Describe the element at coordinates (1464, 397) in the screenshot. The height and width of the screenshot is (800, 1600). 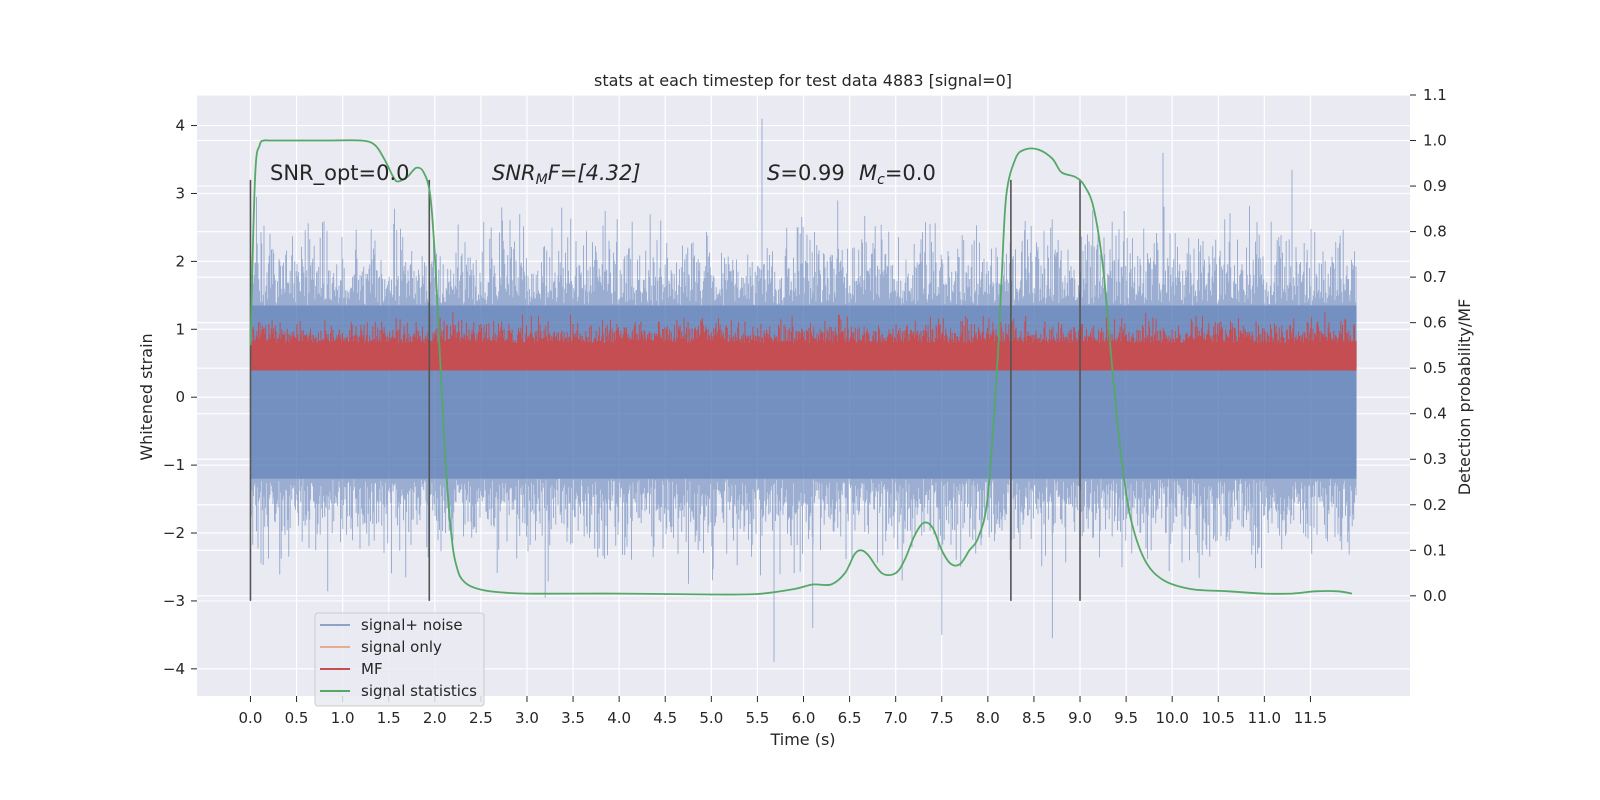
I see `y2-axis-label: Detection probability/MF` at that location.